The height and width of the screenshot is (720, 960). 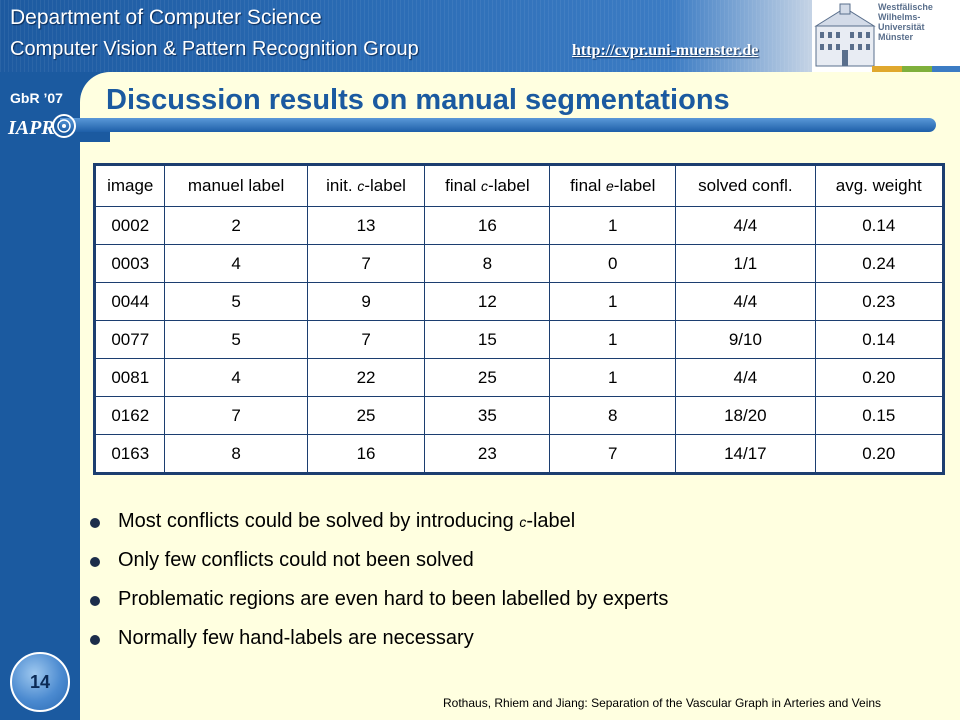 I want to click on table-cell: 2, so click(x=236, y=225).